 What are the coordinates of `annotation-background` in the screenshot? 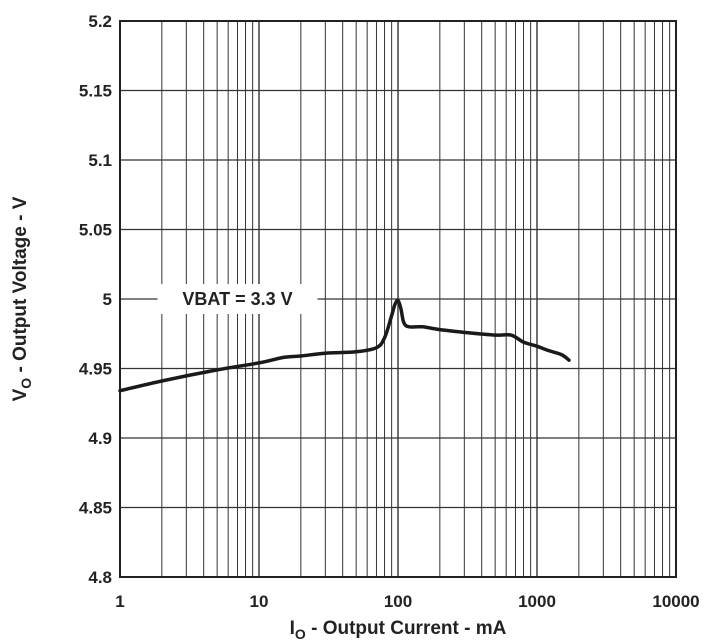 It's located at (237, 299).